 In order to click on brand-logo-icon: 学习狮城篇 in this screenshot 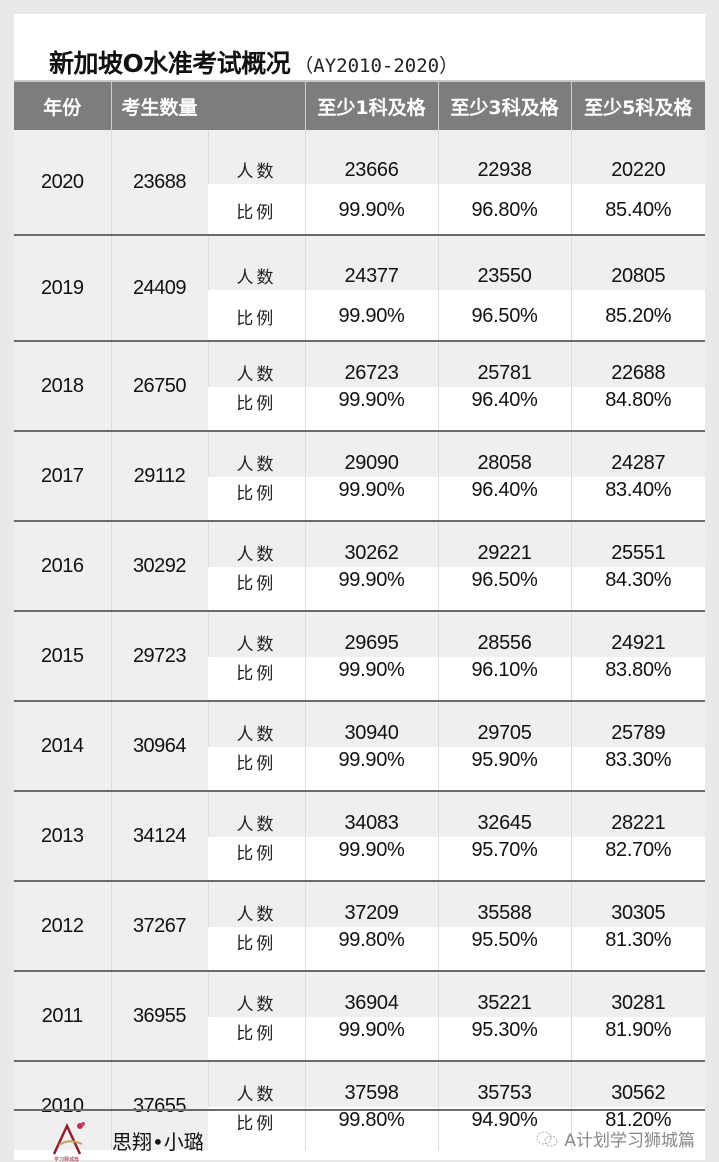, I will do `click(68, 1142)`.